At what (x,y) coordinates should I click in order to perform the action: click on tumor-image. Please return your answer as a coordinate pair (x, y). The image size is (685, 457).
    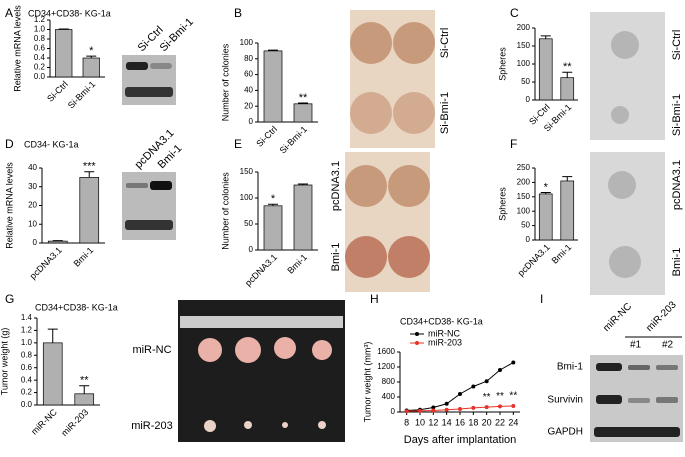
    Looking at the image, I should click on (261, 371).